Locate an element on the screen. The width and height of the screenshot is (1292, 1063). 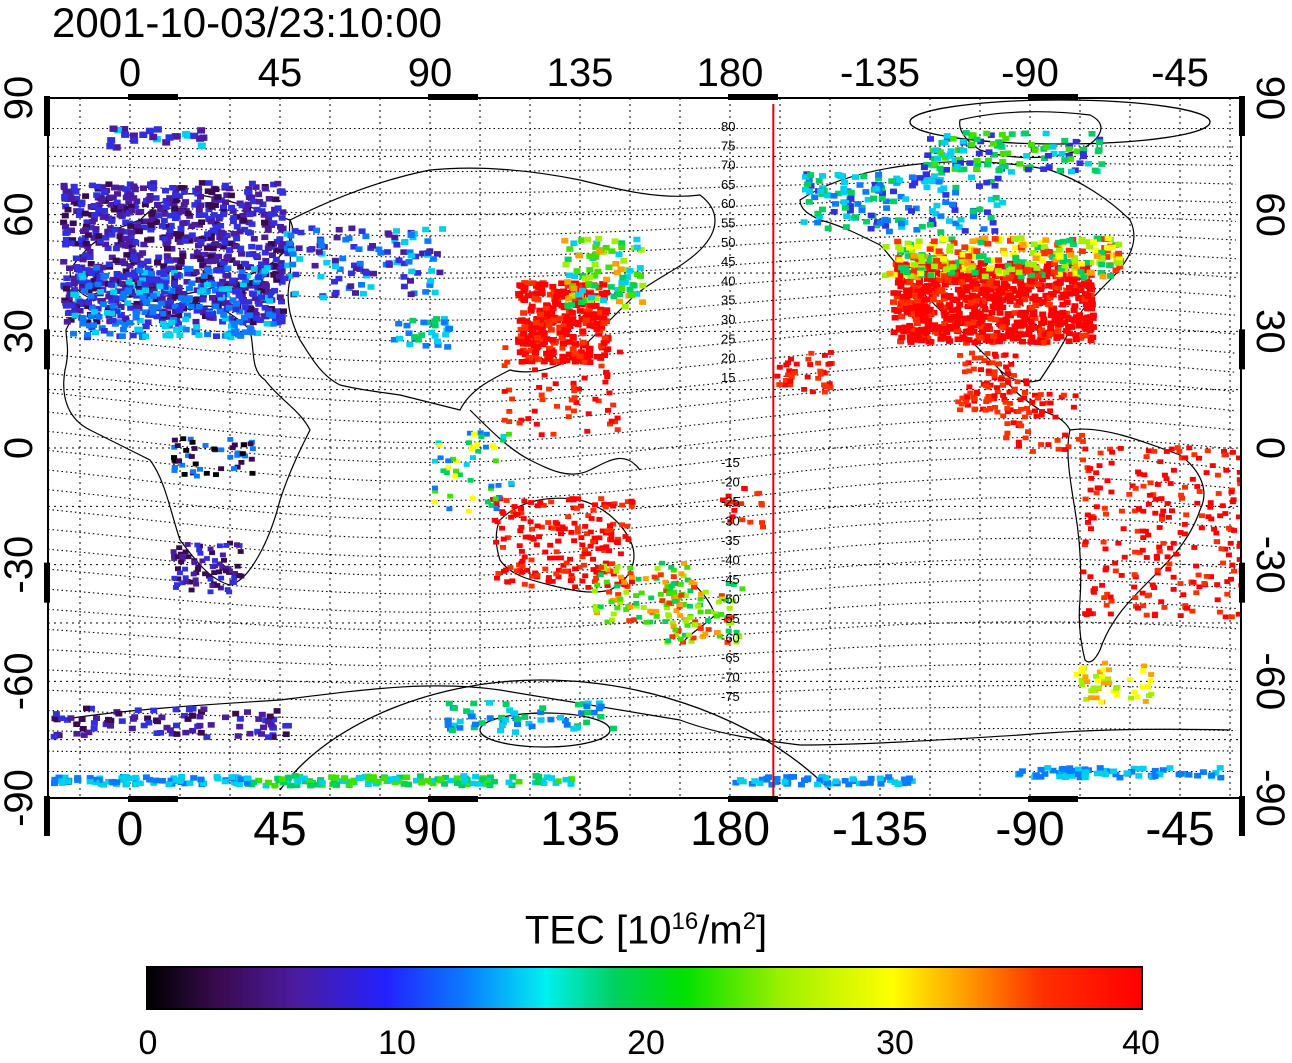
contour-label: 50 is located at coordinates (728, 242).